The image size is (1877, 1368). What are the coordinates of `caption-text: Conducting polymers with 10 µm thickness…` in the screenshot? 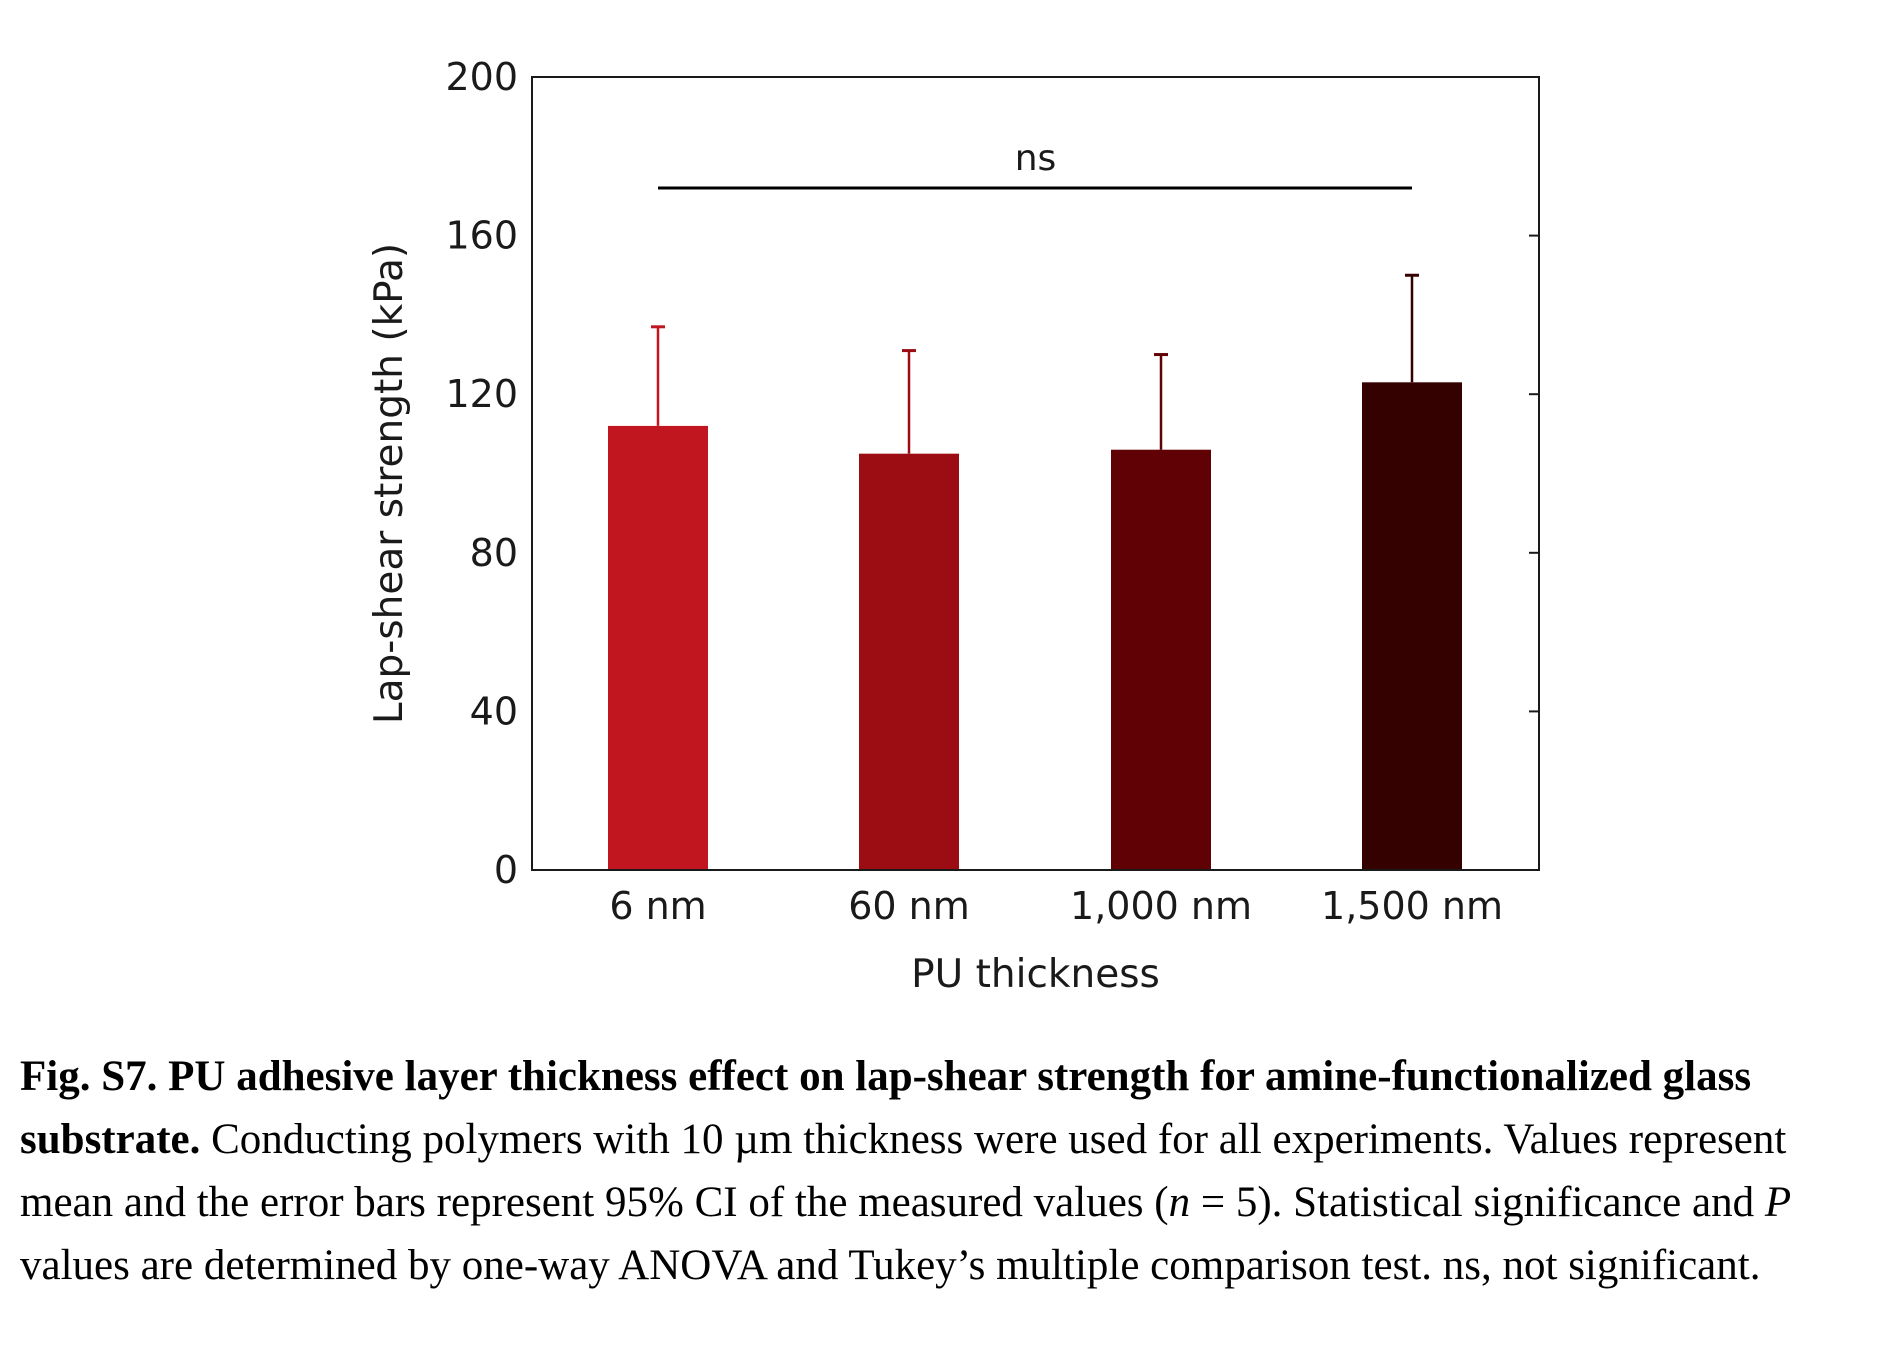 It's located at (903, 1171).